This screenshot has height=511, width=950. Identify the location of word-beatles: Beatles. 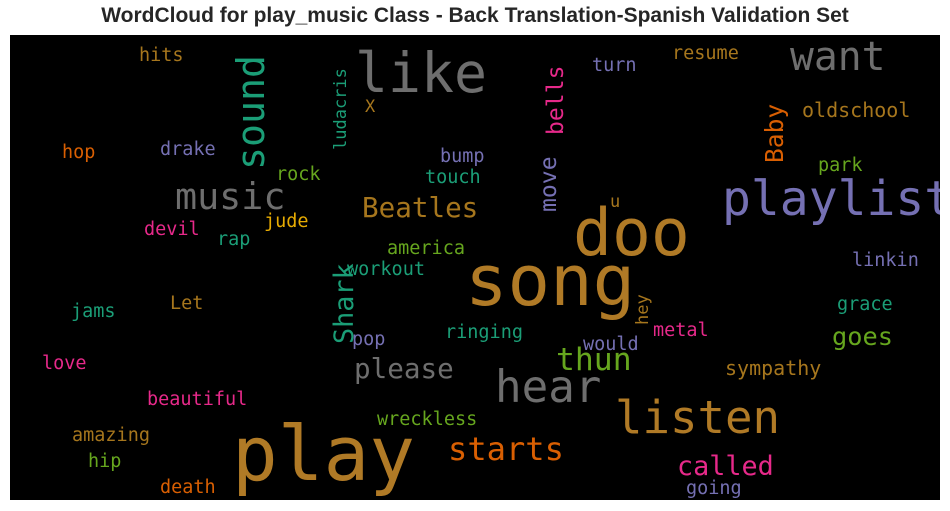
(420, 207).